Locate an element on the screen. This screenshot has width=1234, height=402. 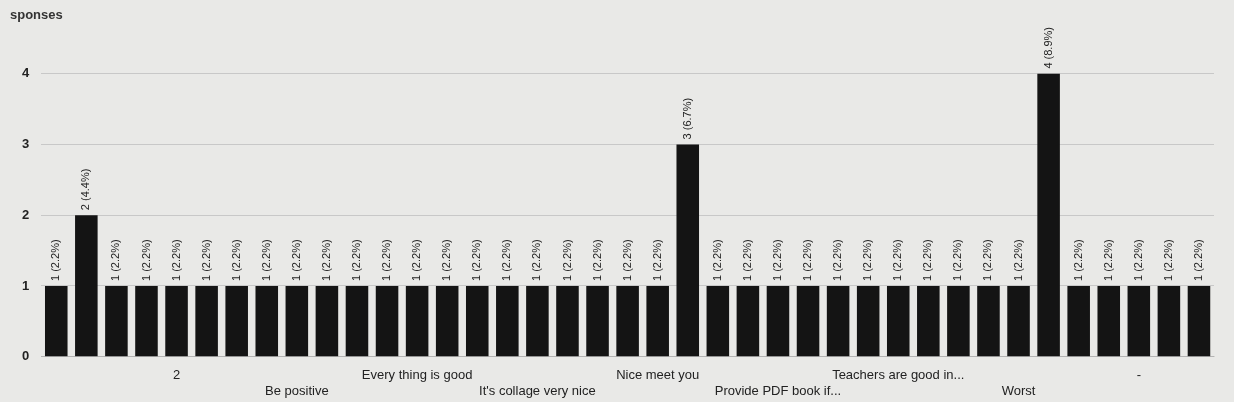
data-label: 2 (4.4%) is located at coordinates (85, 189).